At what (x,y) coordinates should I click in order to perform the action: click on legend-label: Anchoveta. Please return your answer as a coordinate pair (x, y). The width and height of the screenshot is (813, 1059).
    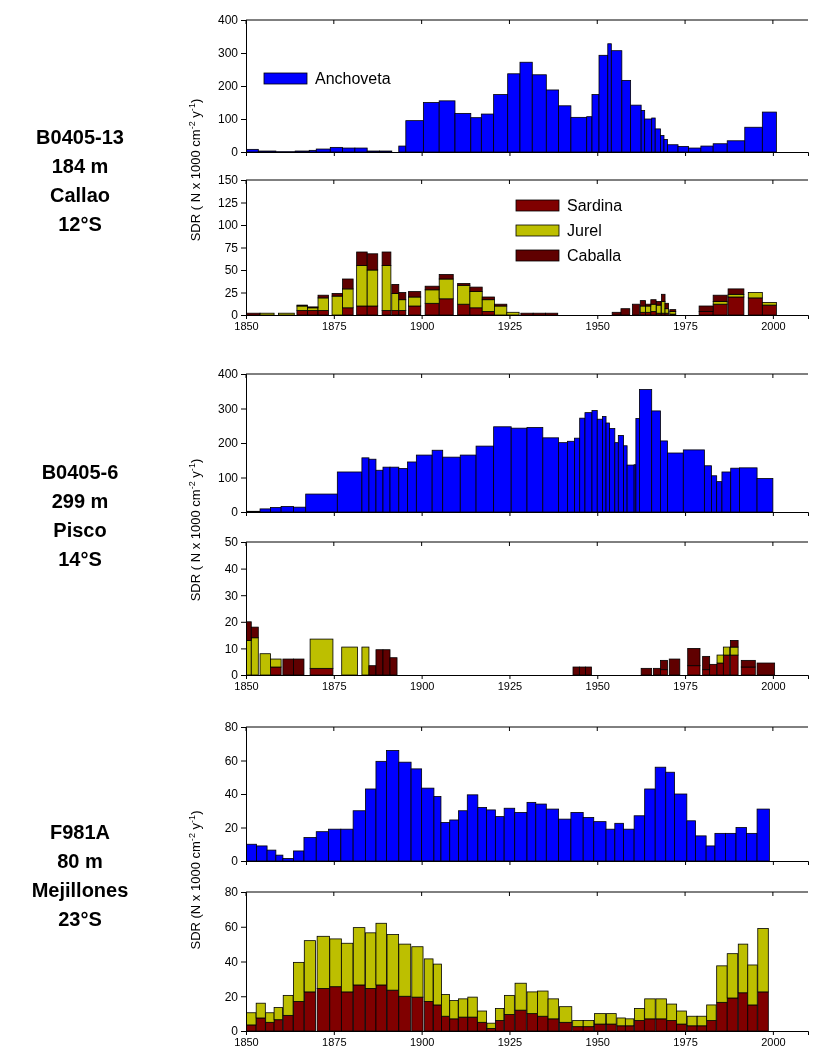
    Looking at the image, I should click on (353, 78).